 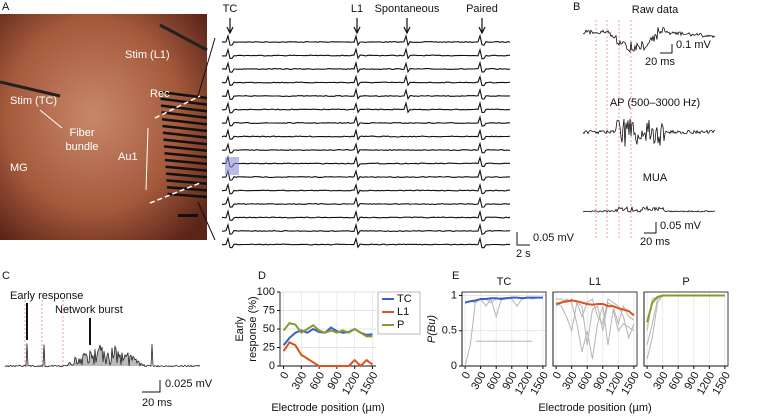 What do you see at coordinates (454, 295) in the screenshot?
I see `y-tick-label: 1` at bounding box center [454, 295].